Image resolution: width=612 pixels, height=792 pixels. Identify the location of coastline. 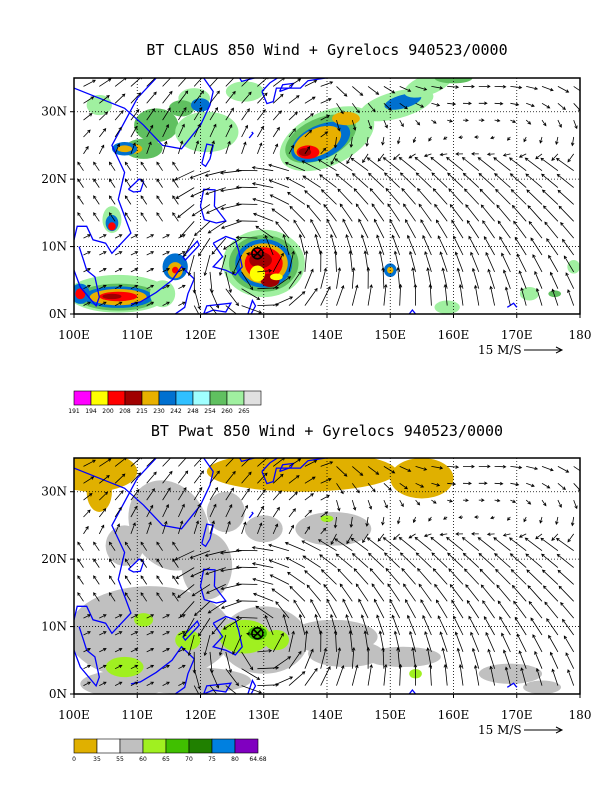
(162, 289).